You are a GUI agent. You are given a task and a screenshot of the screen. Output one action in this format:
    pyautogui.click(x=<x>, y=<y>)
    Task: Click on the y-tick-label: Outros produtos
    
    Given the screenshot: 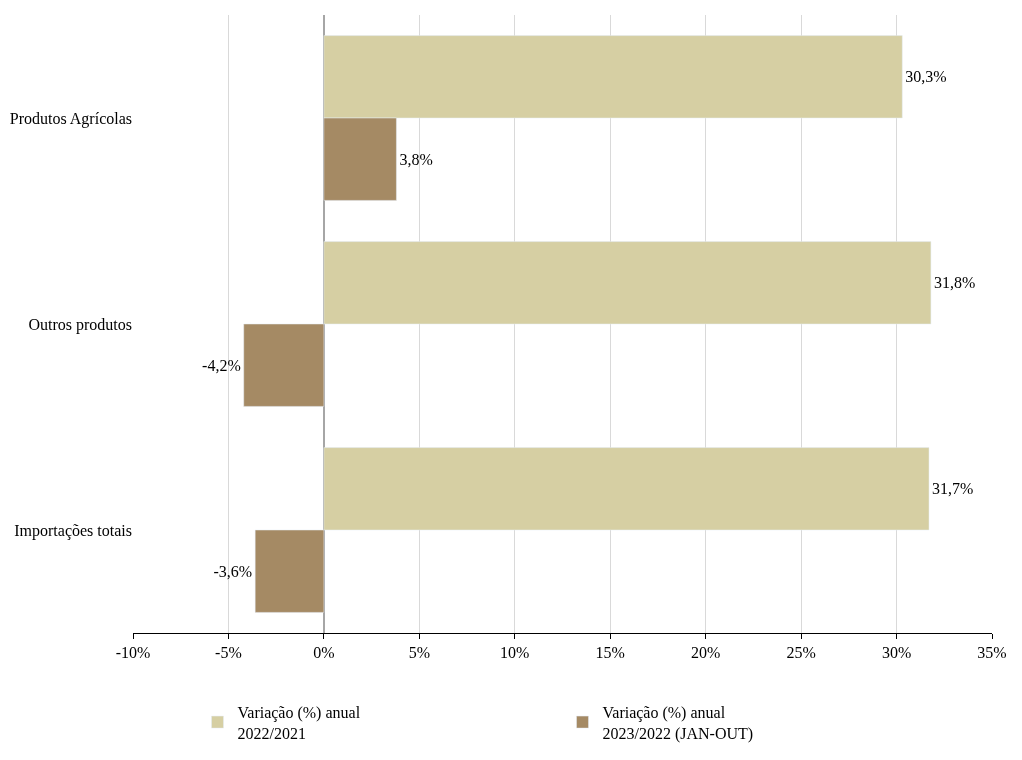 What is the action you would take?
    pyautogui.click(x=80, y=324)
    